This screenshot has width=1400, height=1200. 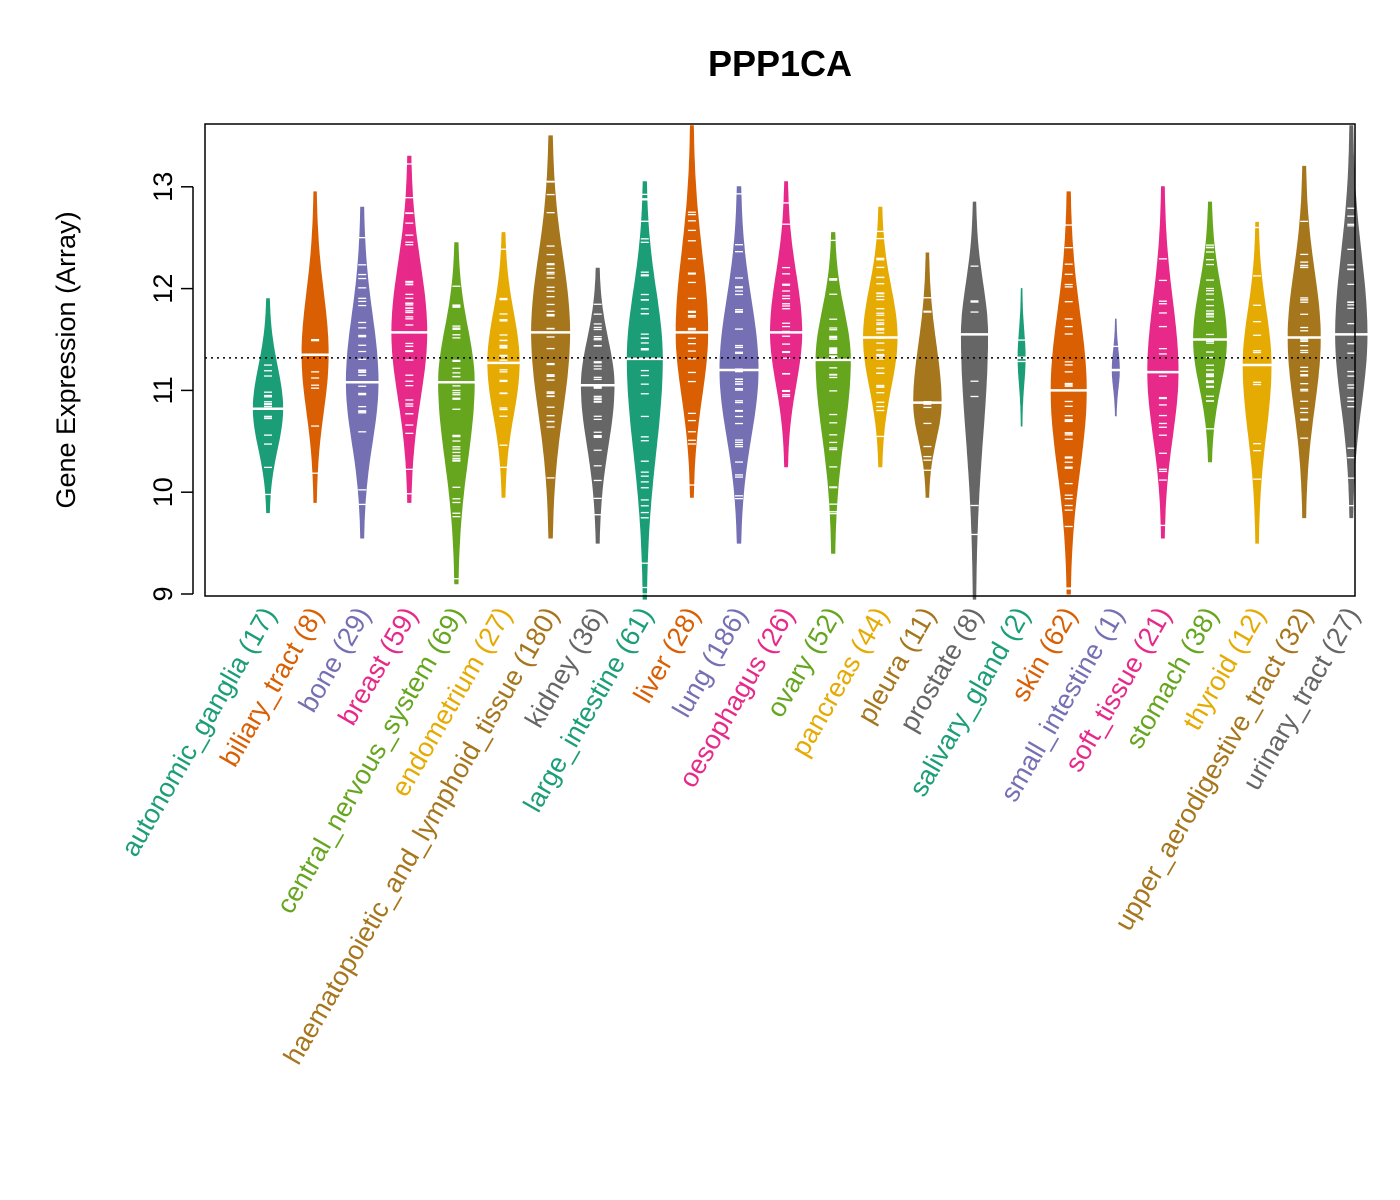 I want to click on violin-stomach, so click(x=1210, y=332).